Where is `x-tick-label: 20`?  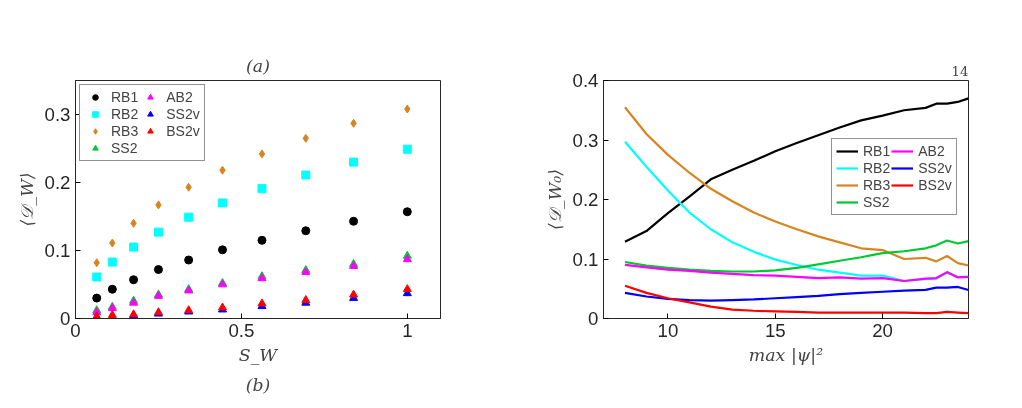
x-tick-label: 20 is located at coordinates (883, 330).